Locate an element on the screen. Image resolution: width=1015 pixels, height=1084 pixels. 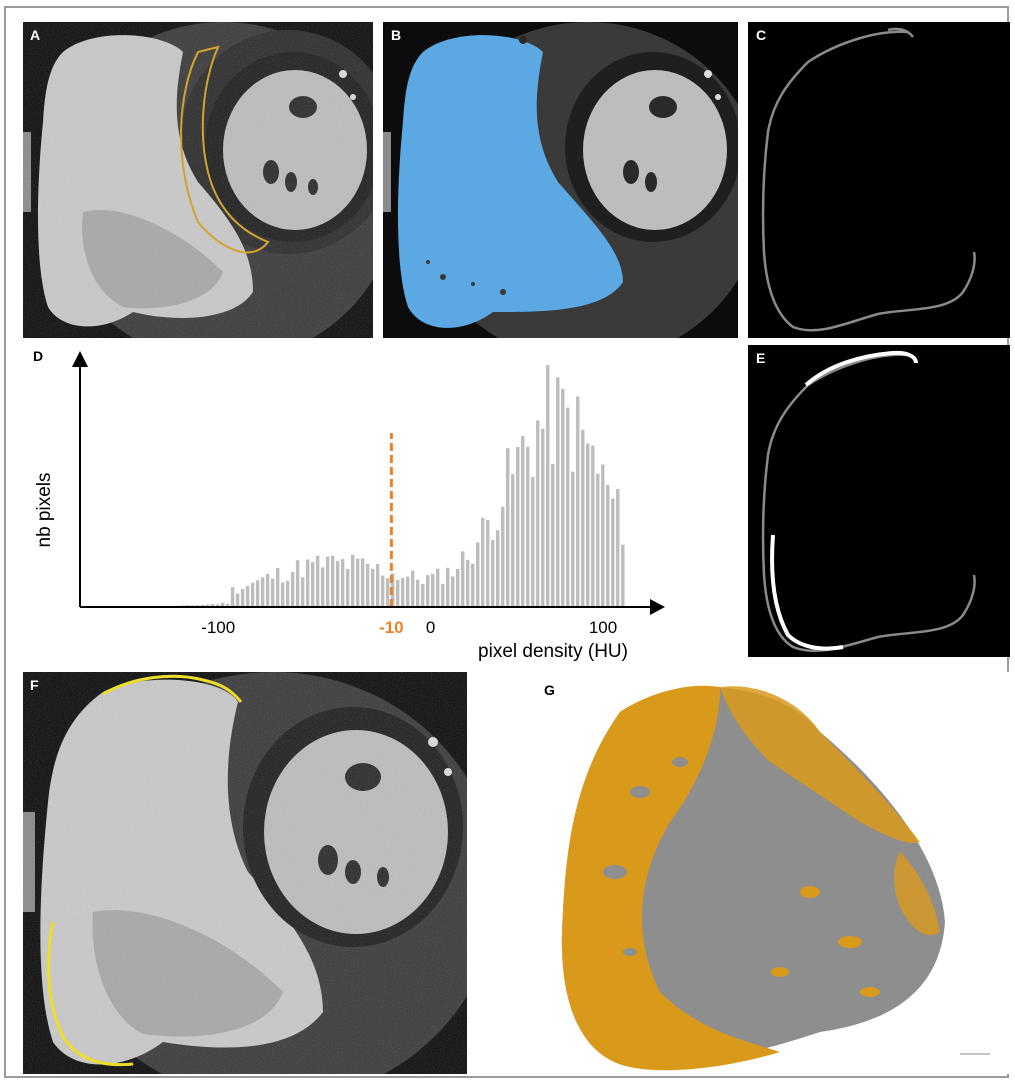
panel-e-label: E is located at coordinates (761, 358).